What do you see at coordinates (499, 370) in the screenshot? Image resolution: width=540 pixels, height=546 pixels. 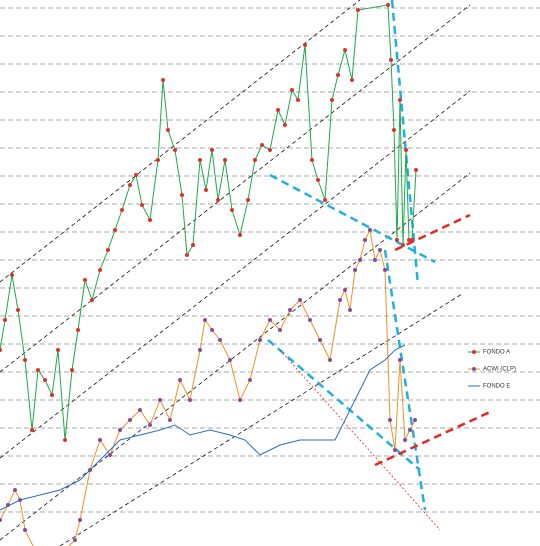 I see `legend-label: ACWI (CLP)` at bounding box center [499, 370].